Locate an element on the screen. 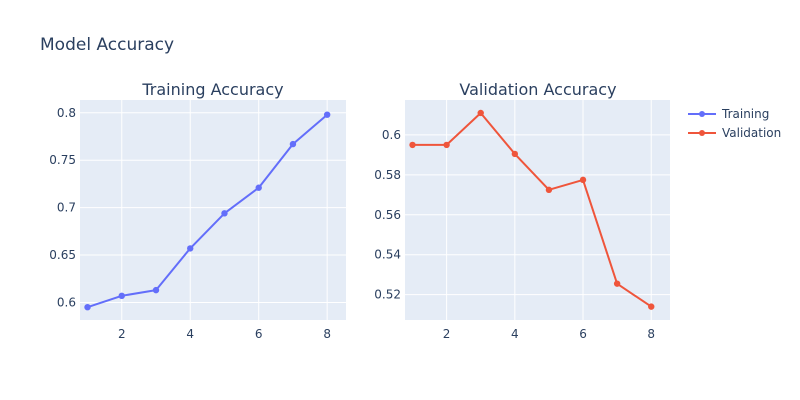  legend-item-validation: Validation is located at coordinates (734, 133).